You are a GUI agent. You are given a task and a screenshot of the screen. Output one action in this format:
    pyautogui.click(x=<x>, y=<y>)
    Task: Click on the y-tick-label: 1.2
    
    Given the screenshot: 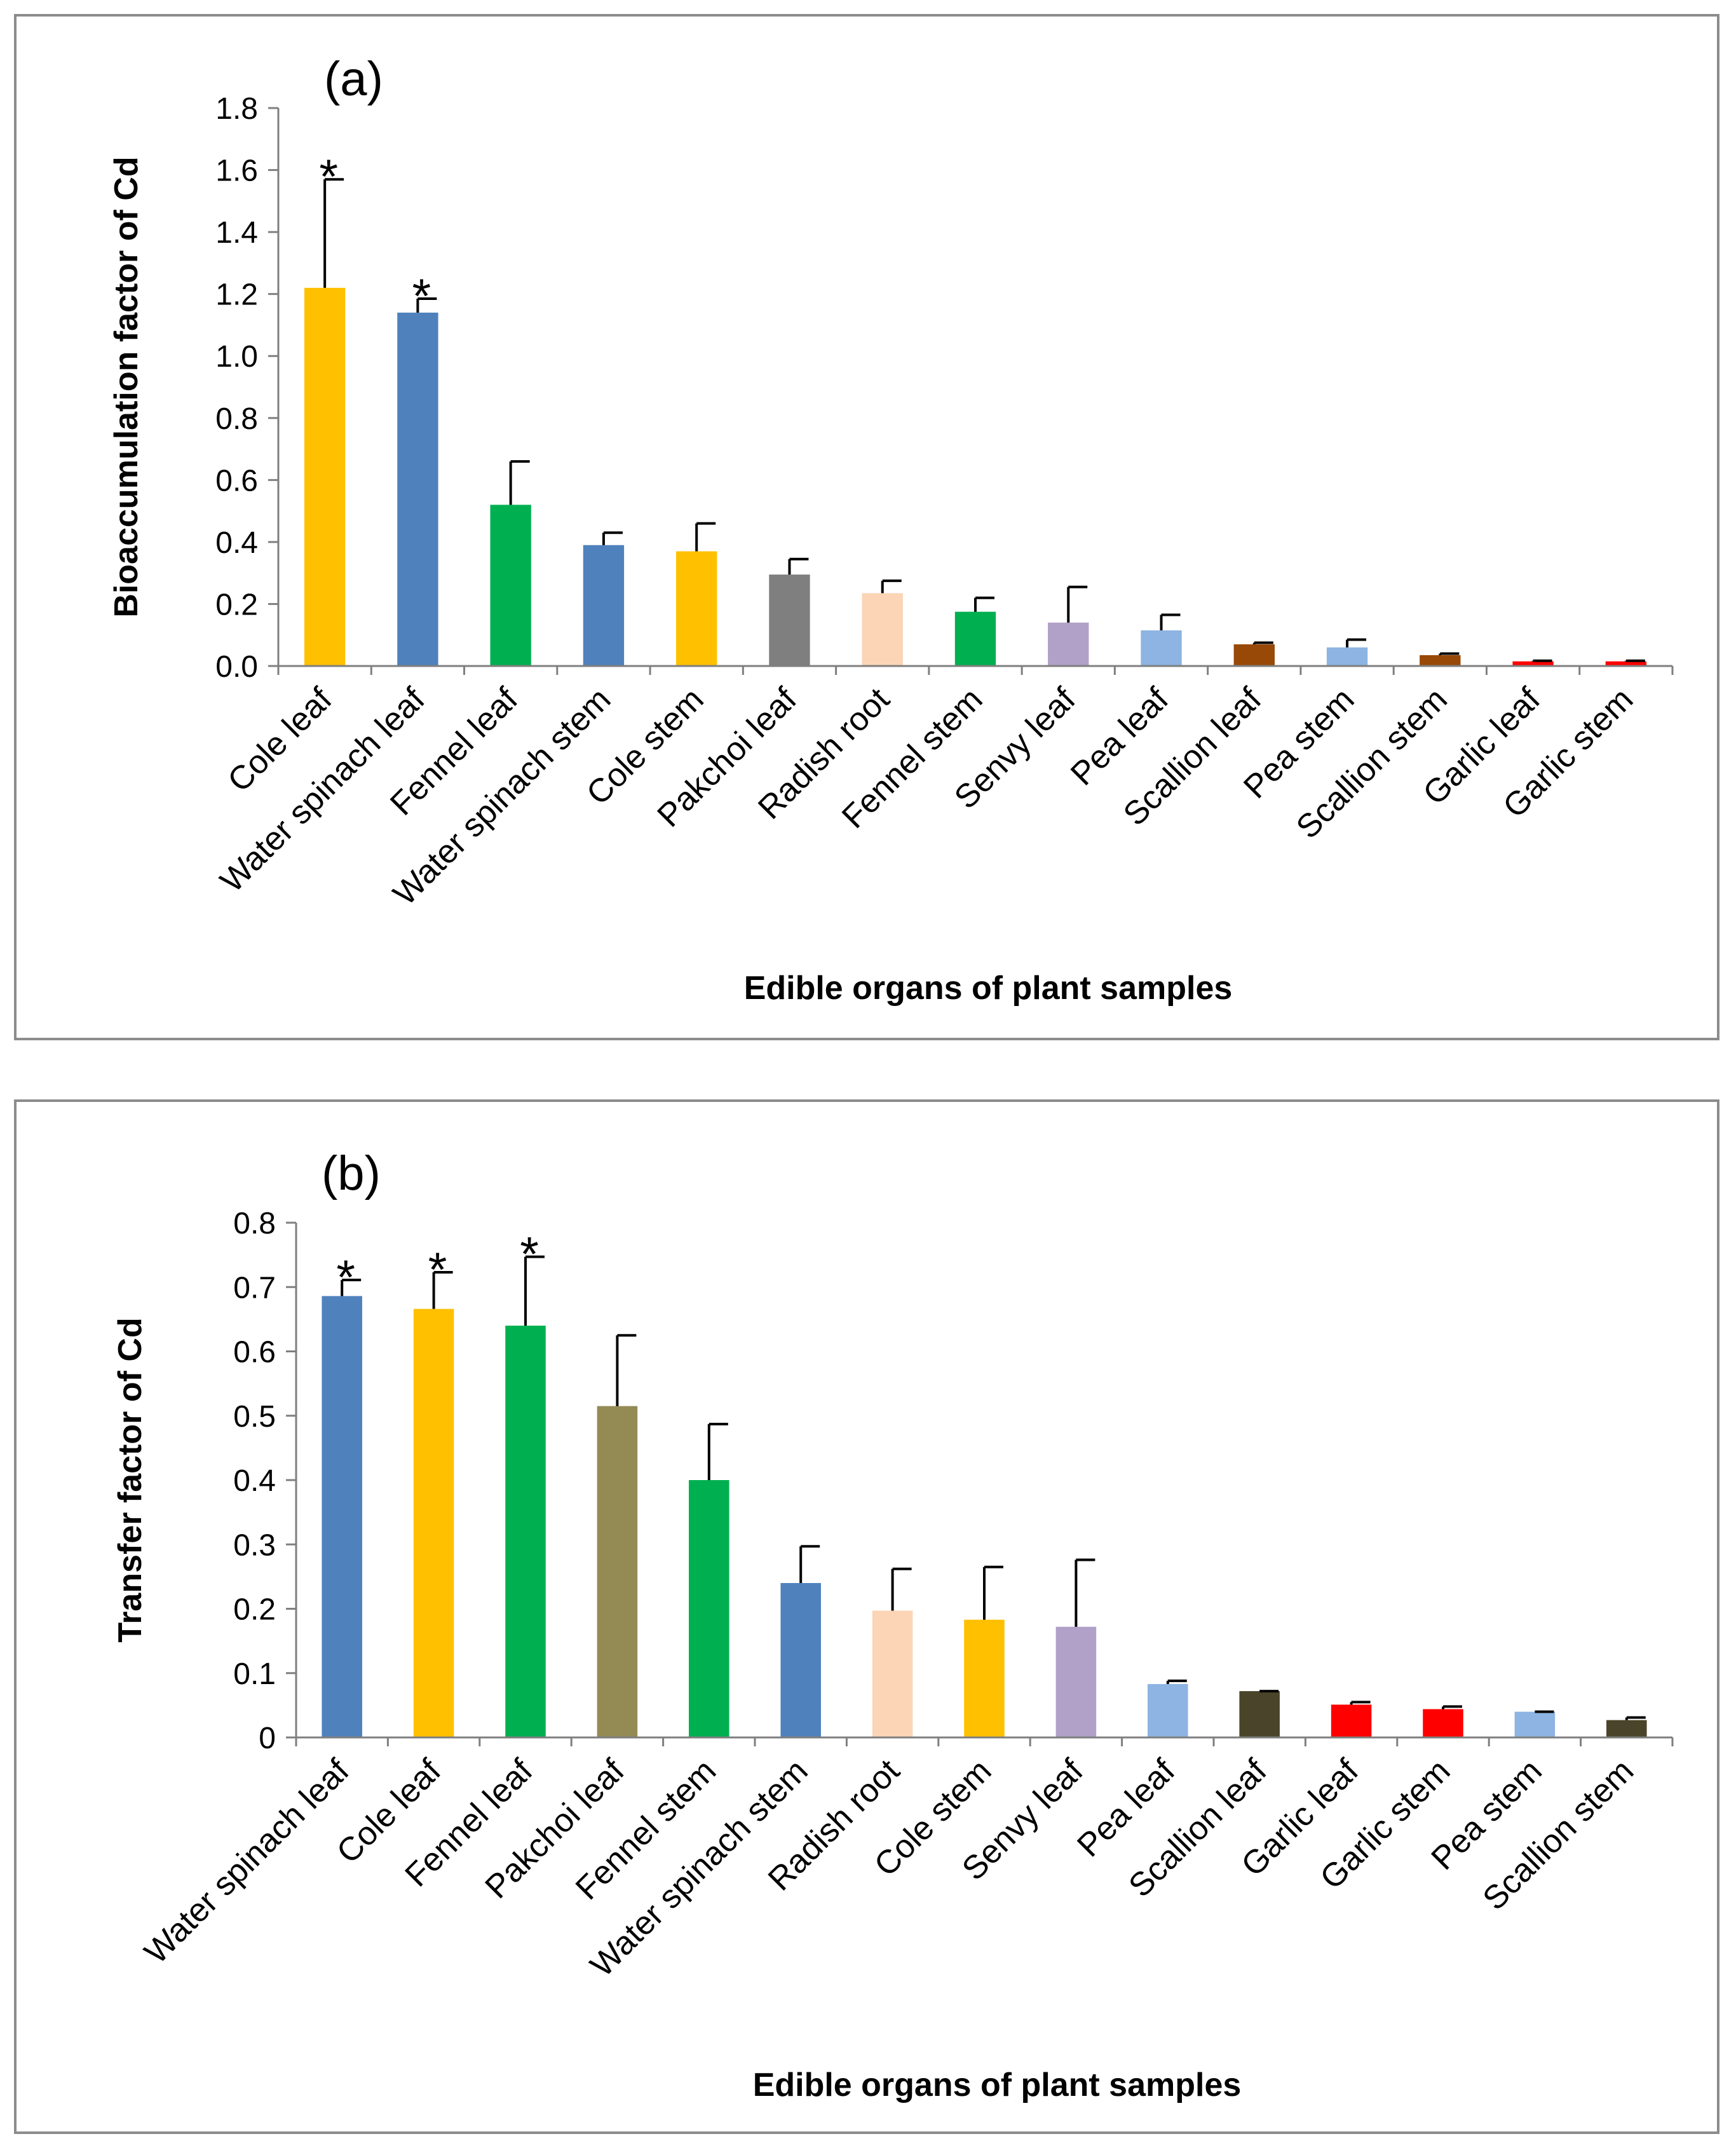 What is the action you would take?
    pyautogui.click(x=236, y=295)
    